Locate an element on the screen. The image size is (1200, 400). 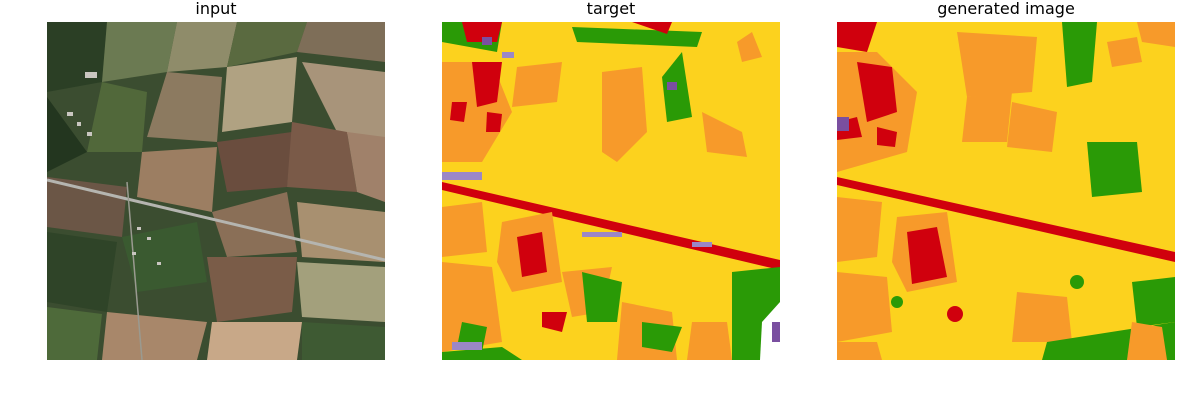
generated-image-title: generated image is located at coordinates (1006, 9).